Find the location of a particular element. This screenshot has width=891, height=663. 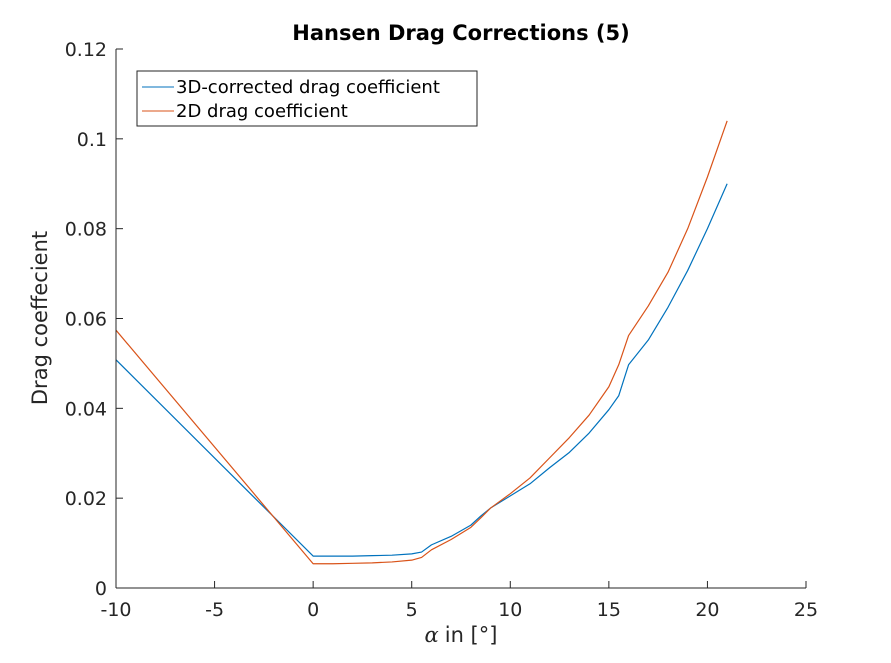

alpha-symbol: α is located at coordinates (432, 635).